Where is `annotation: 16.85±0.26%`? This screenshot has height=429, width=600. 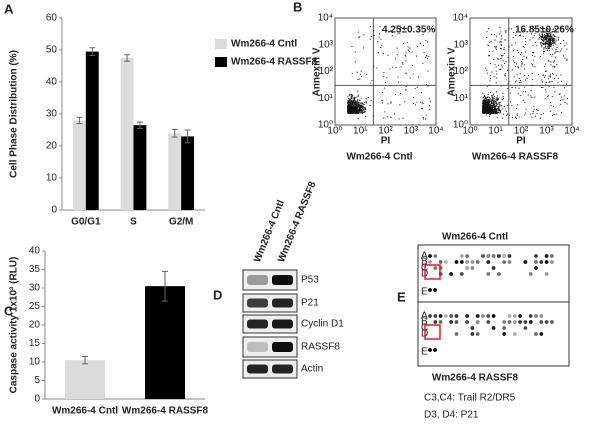
annotation: 16.85±0.26% is located at coordinates (544, 30).